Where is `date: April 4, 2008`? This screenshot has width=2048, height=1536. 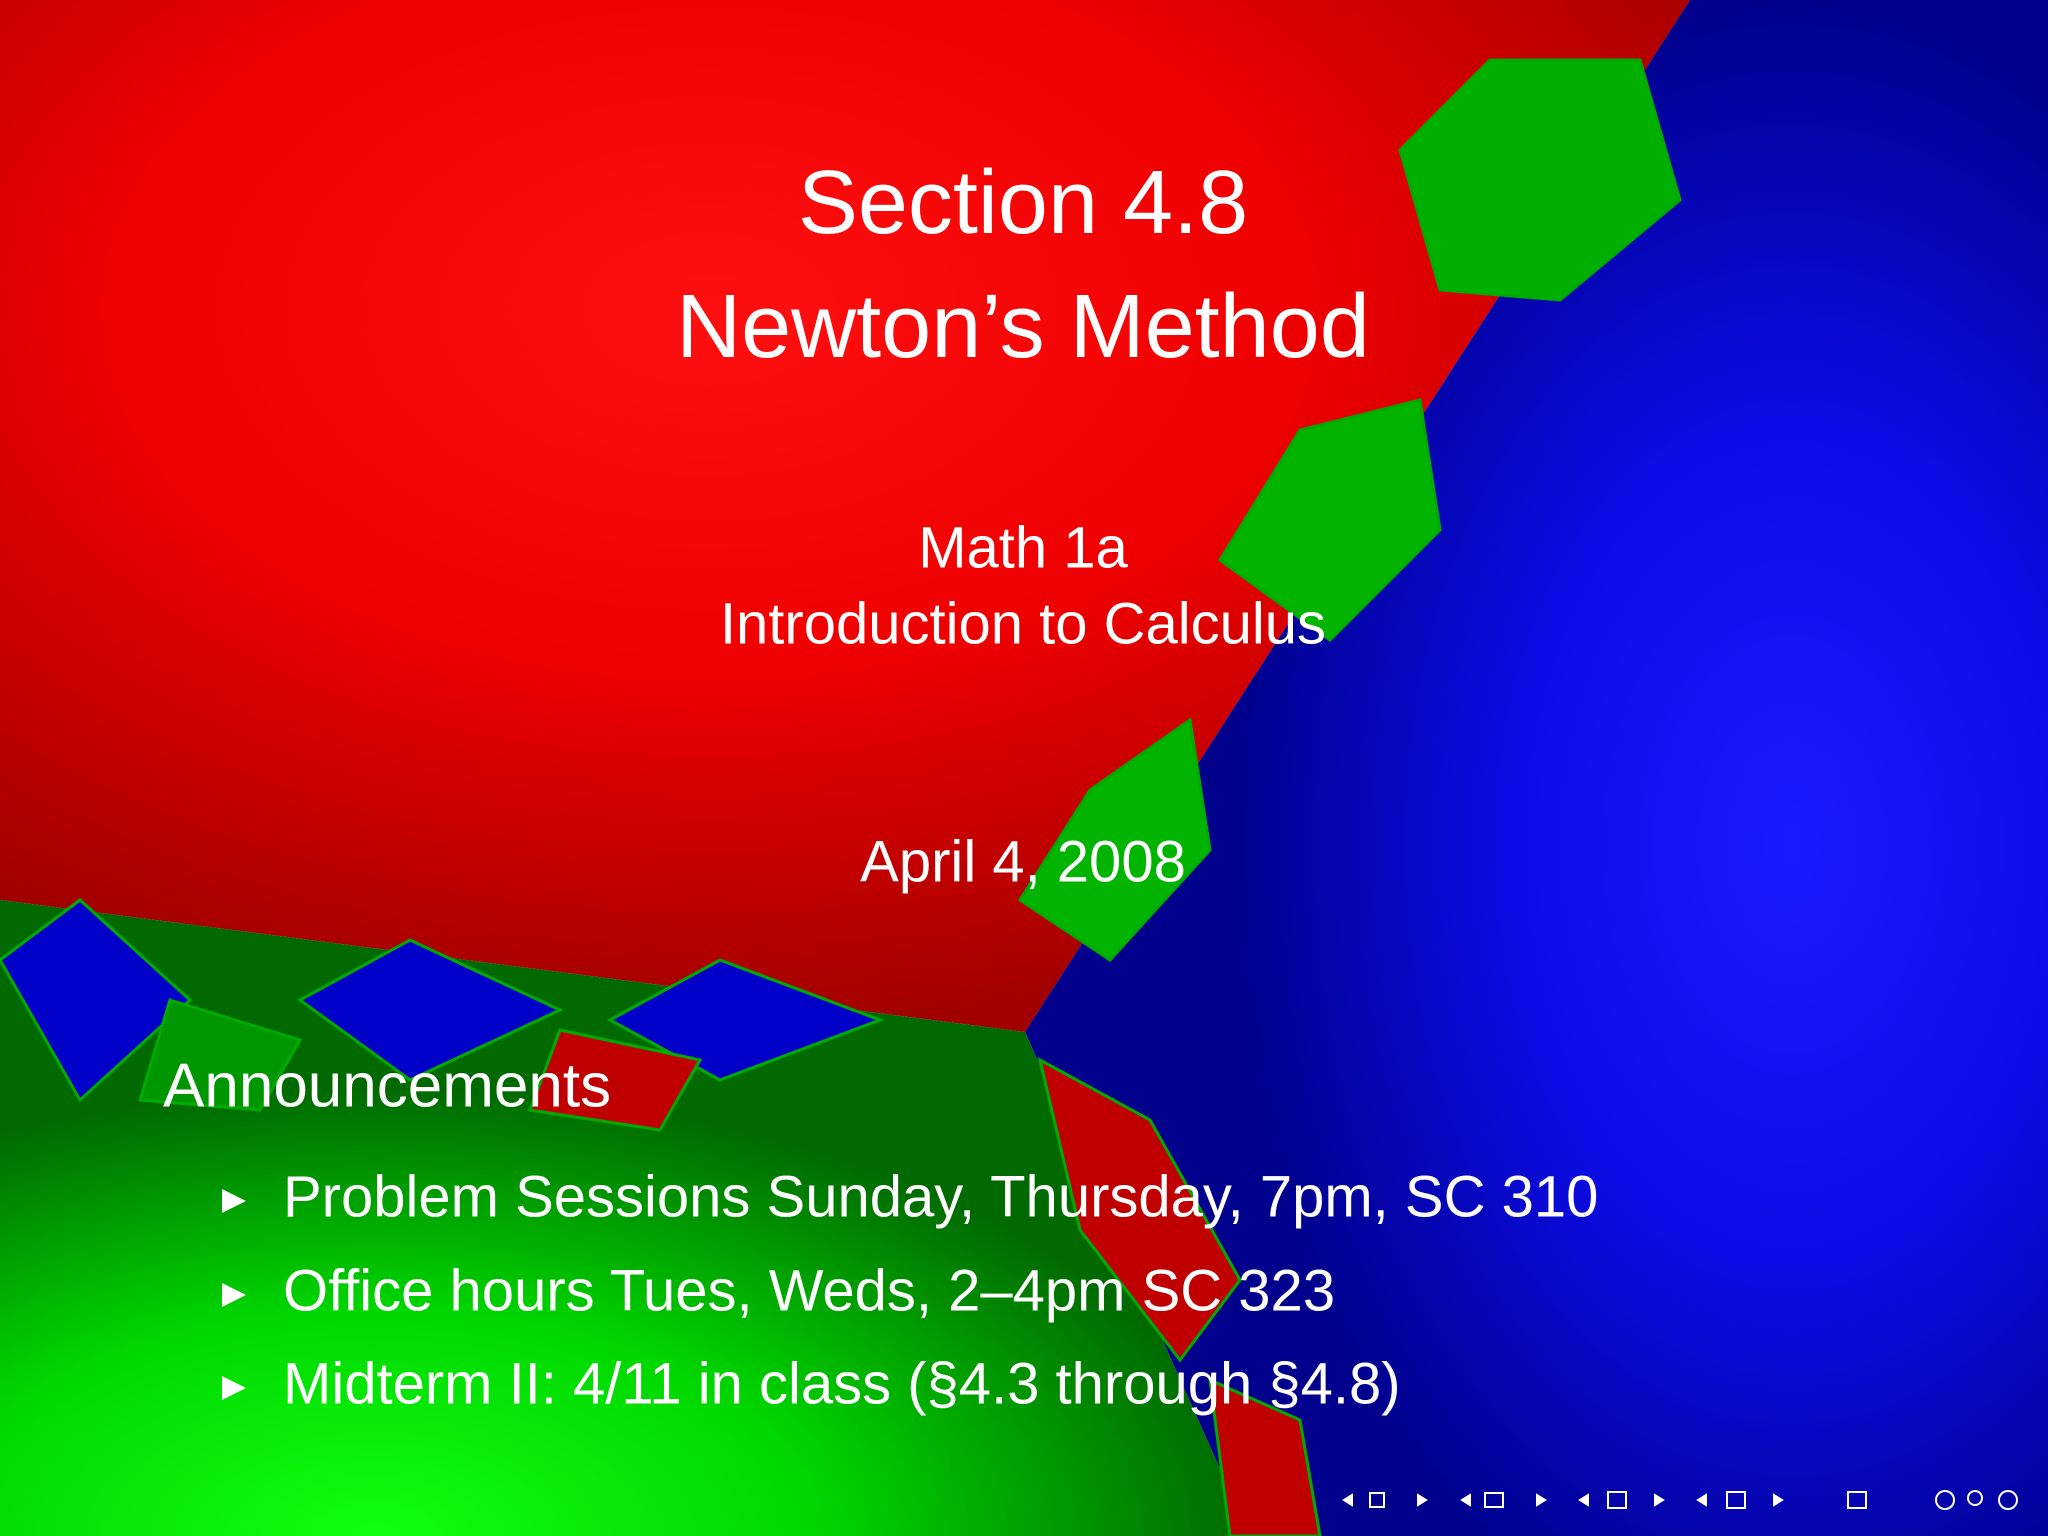
date: April 4, 2008 is located at coordinates (1023, 861).